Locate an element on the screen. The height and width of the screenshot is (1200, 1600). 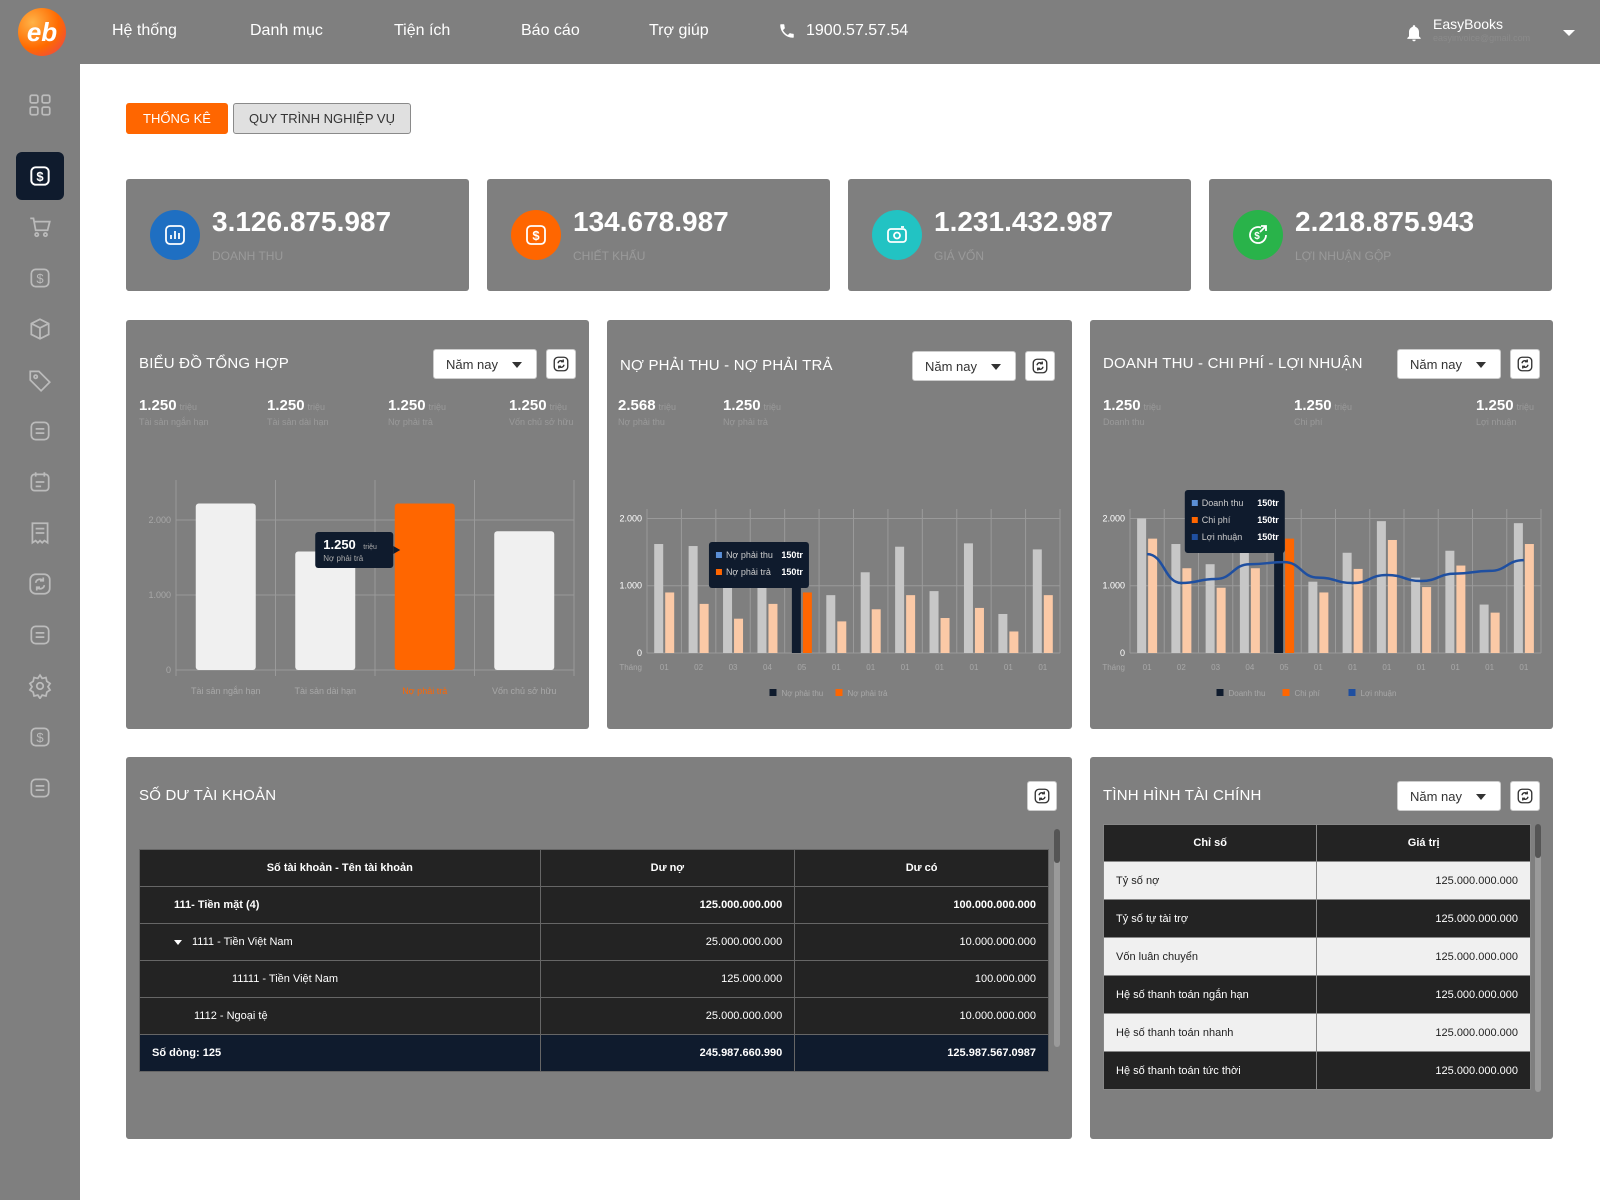
select-value: Năm nay is located at coordinates (1436, 796).